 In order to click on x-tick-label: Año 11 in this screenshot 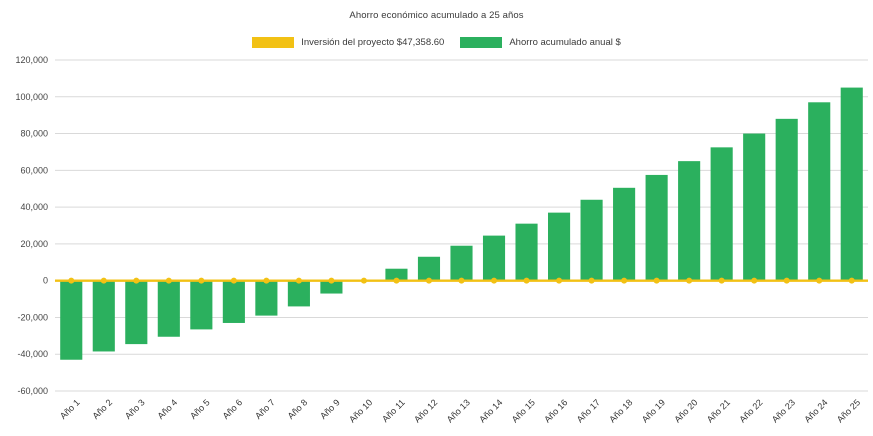, I will do `click(393, 410)`.